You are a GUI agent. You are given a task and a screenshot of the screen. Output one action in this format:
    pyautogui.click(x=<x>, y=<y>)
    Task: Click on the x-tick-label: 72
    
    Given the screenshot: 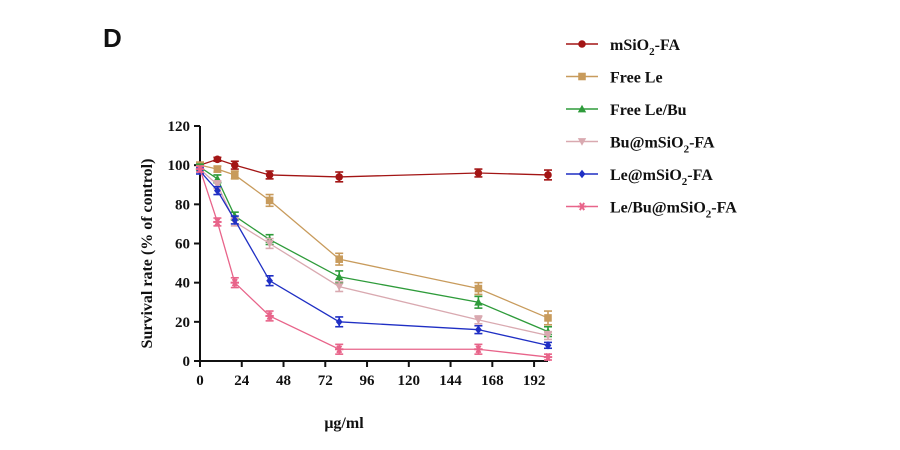 What is the action you would take?
    pyautogui.click(x=325, y=381)
    